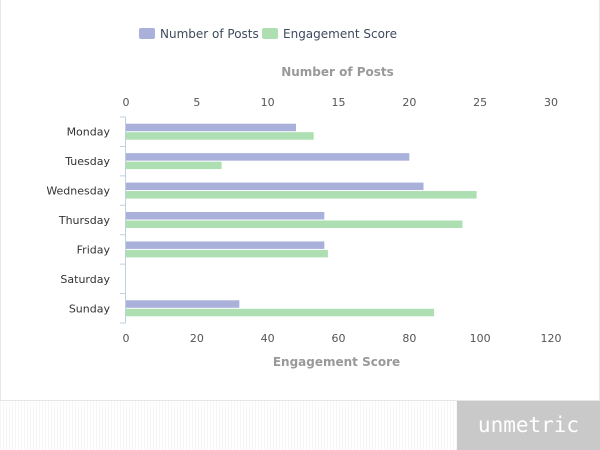 This screenshot has width=600, height=450. I want to click on legend-item-engagement-score: Engagement Score, so click(329, 34).